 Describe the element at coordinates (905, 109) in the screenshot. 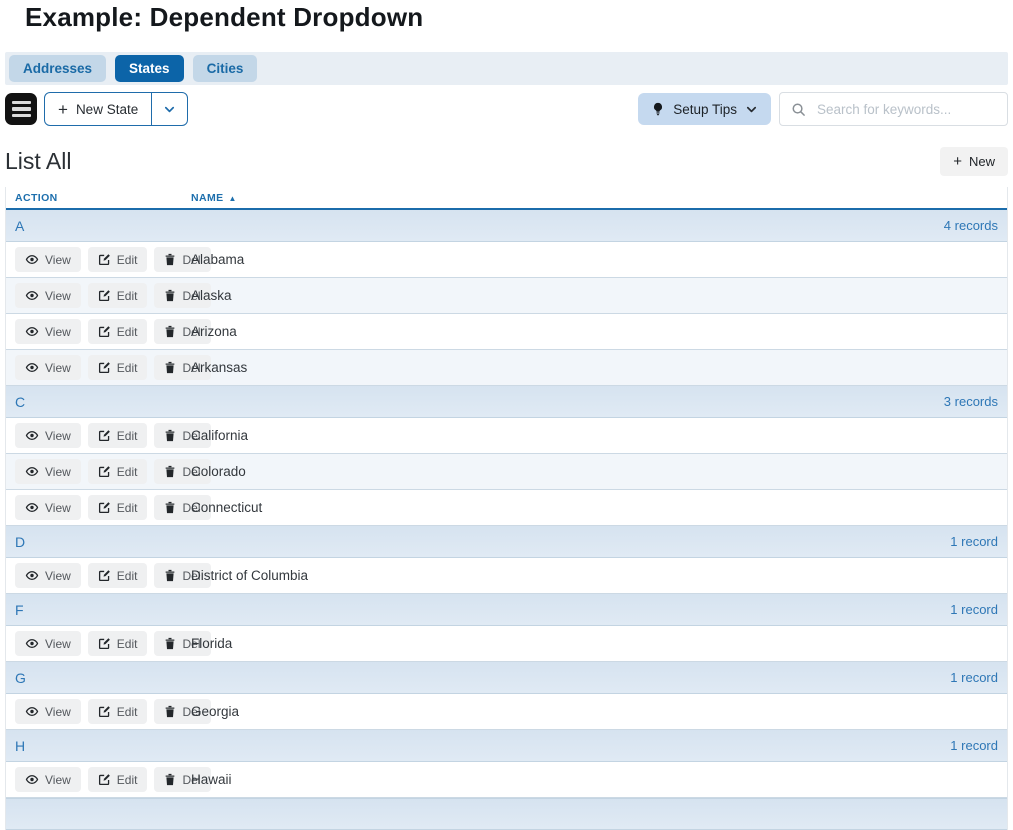

I see `search-input` at that location.